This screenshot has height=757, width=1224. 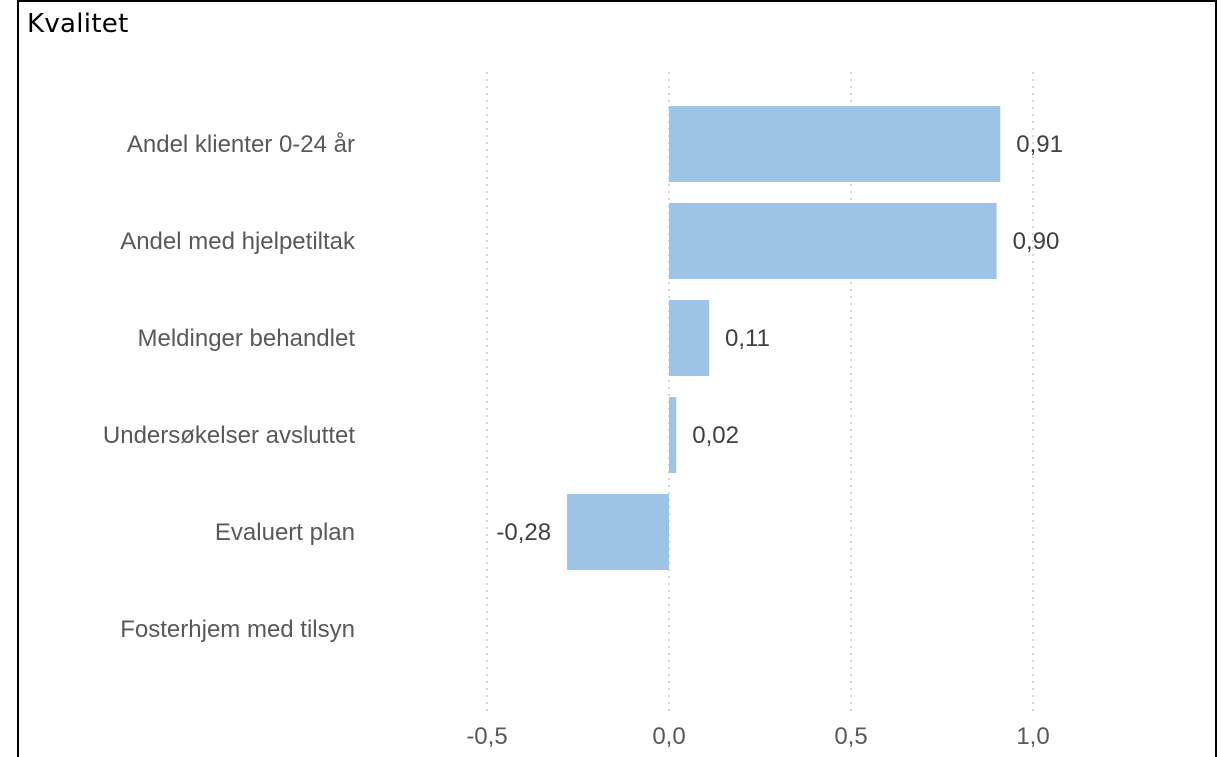 What do you see at coordinates (523, 532) in the screenshot?
I see `value-label: -0,28` at bounding box center [523, 532].